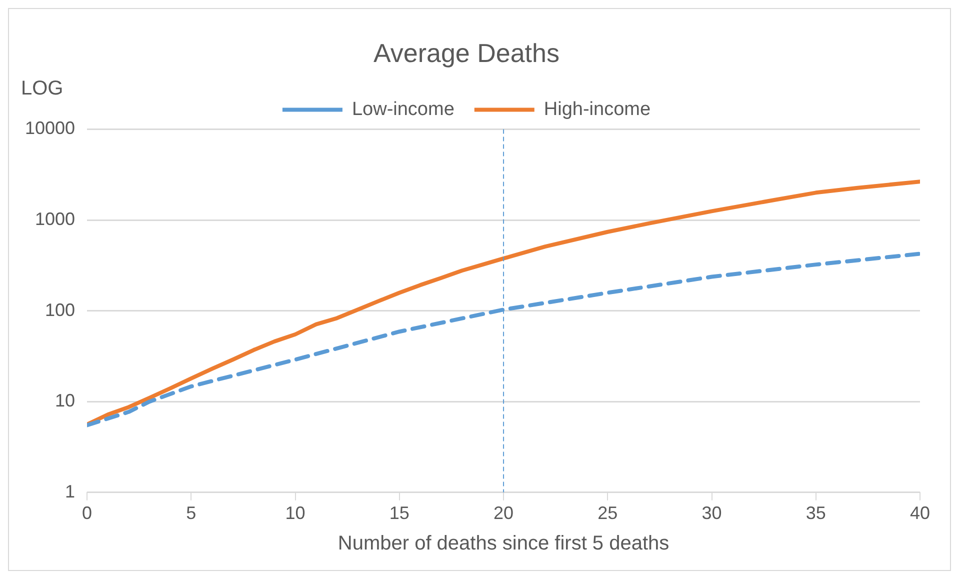 This screenshot has width=959, height=579. I want to click on y-tick-label: 10, so click(65, 400).